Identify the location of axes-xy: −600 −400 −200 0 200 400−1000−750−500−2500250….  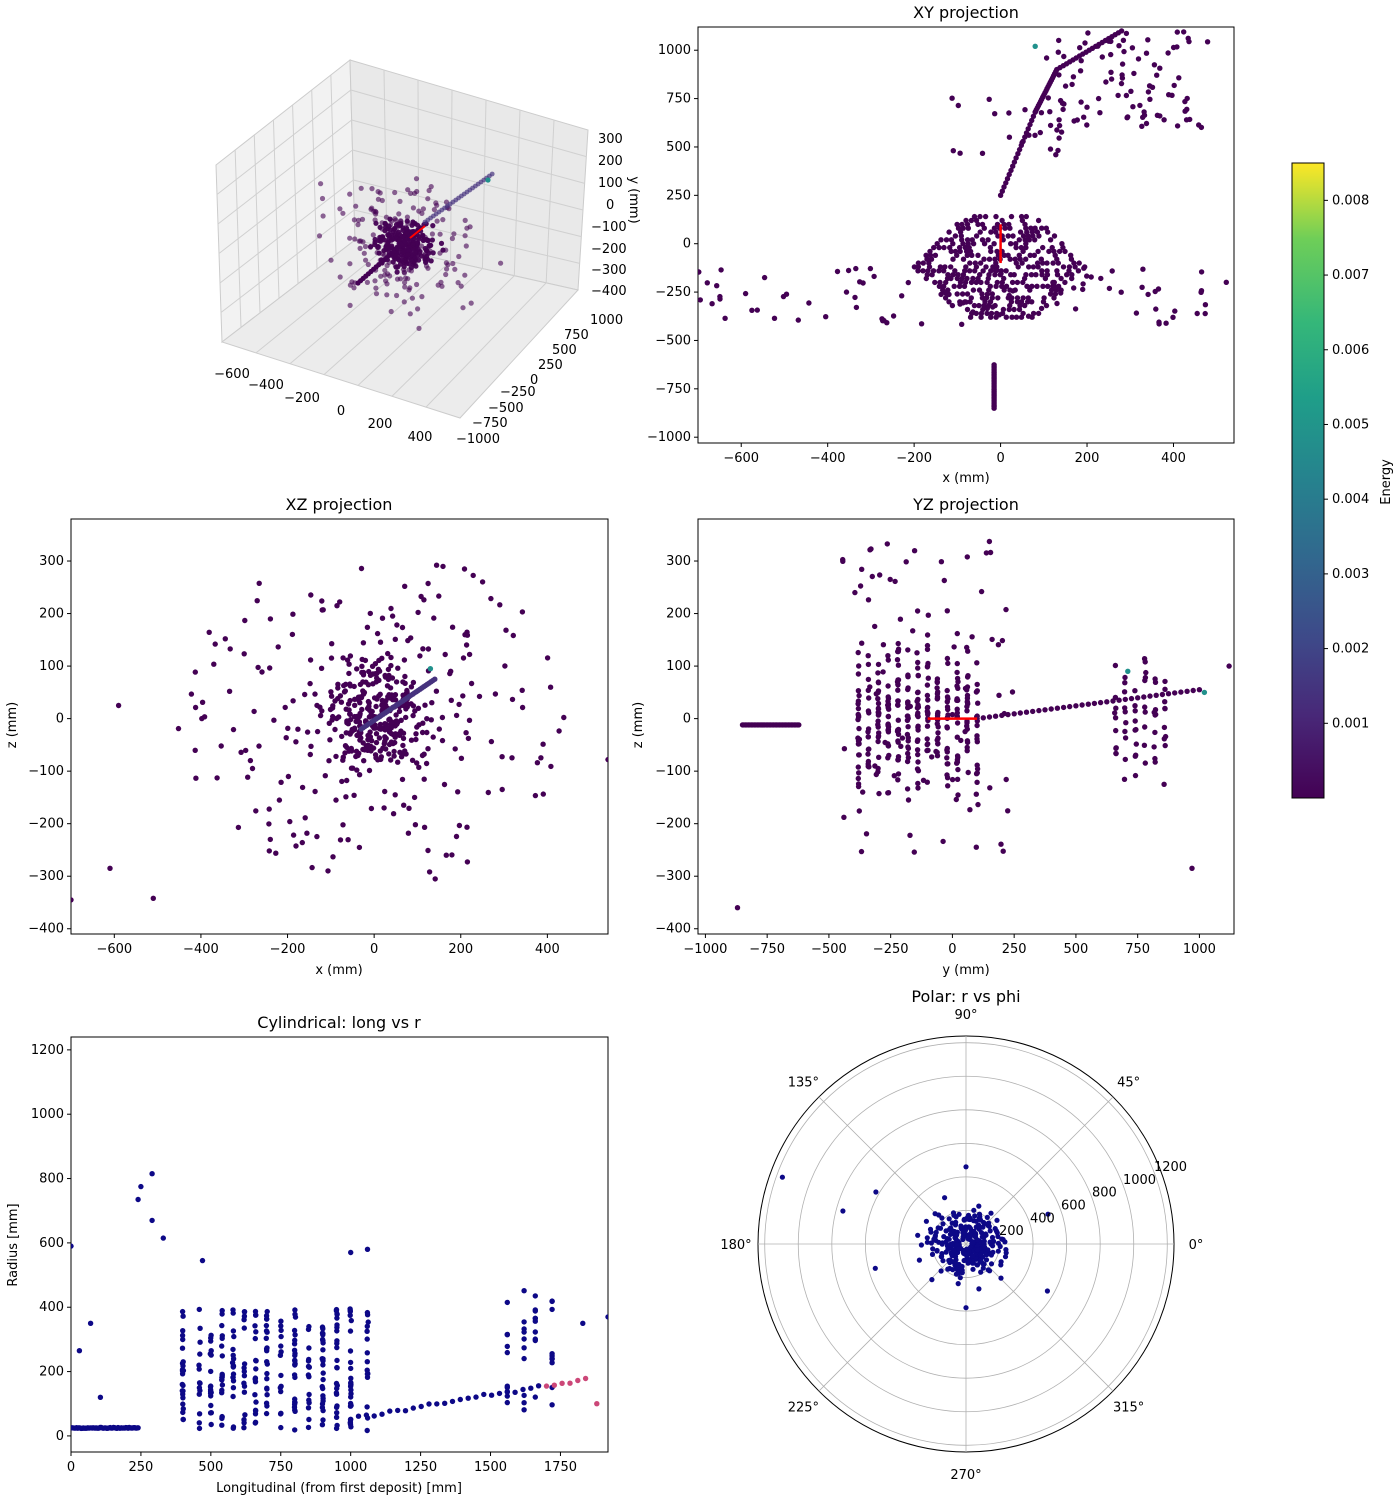
(941, 246).